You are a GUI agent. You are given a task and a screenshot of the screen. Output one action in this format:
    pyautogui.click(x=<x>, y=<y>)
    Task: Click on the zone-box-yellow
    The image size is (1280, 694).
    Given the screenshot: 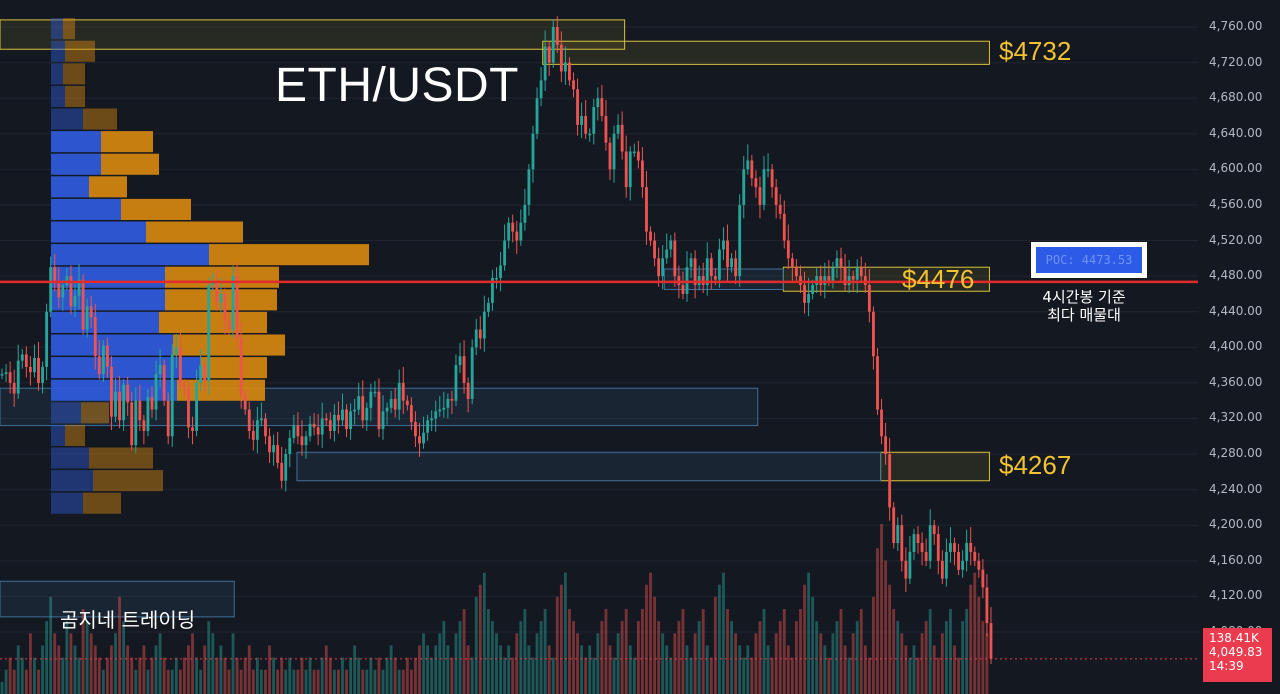 What is the action you would take?
    pyautogui.click(x=313, y=34)
    